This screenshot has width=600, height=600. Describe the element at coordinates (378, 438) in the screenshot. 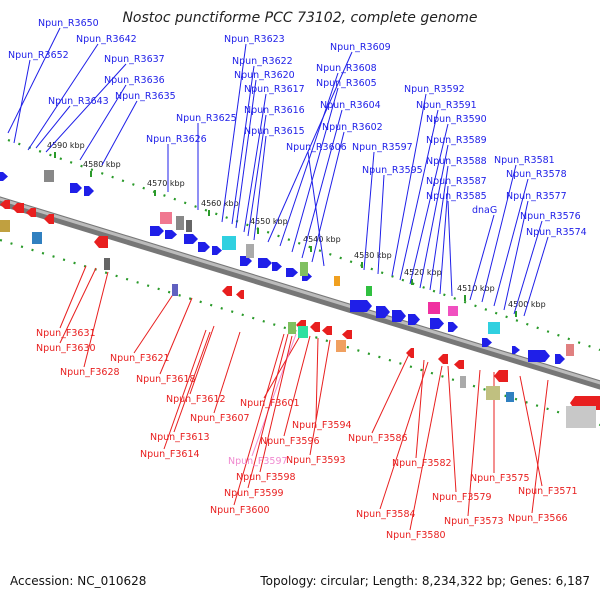

I see `reverse-gene-label: Npun_F3586` at that location.